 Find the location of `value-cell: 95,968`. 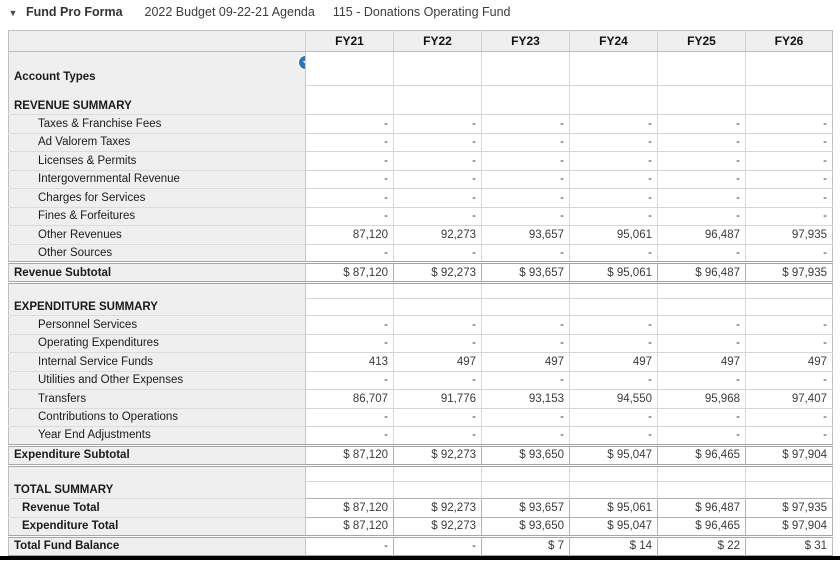

value-cell: 95,968 is located at coordinates (701, 398).